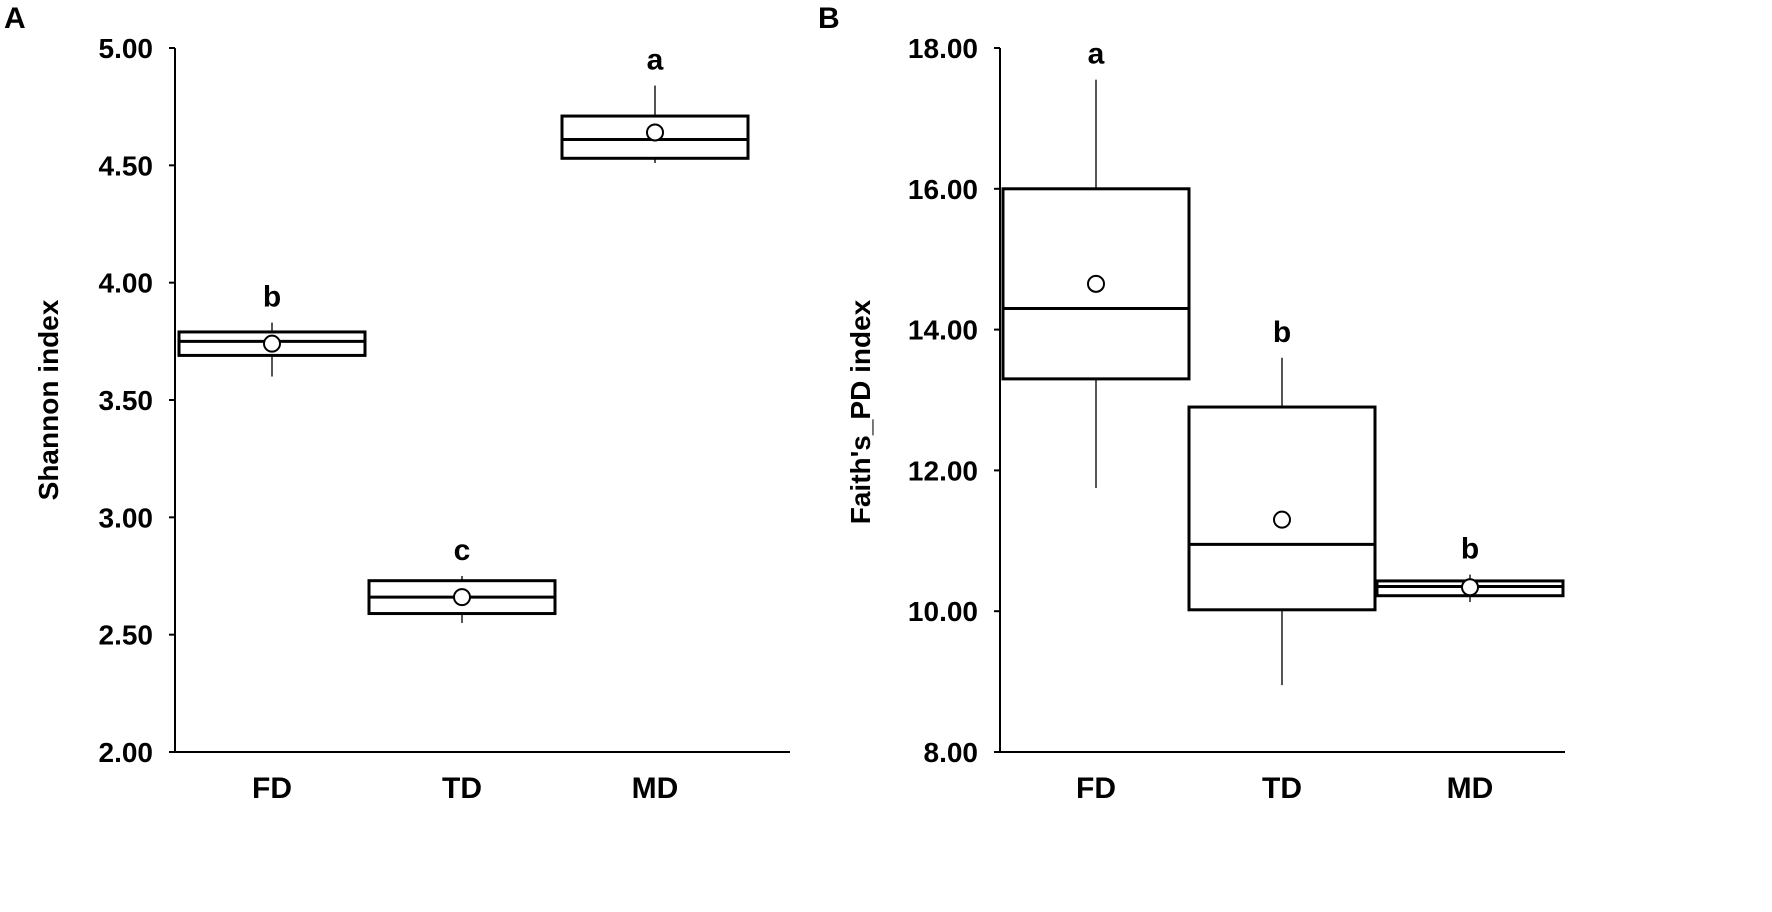  I want to click on panel-letter: B, so click(829, 18).